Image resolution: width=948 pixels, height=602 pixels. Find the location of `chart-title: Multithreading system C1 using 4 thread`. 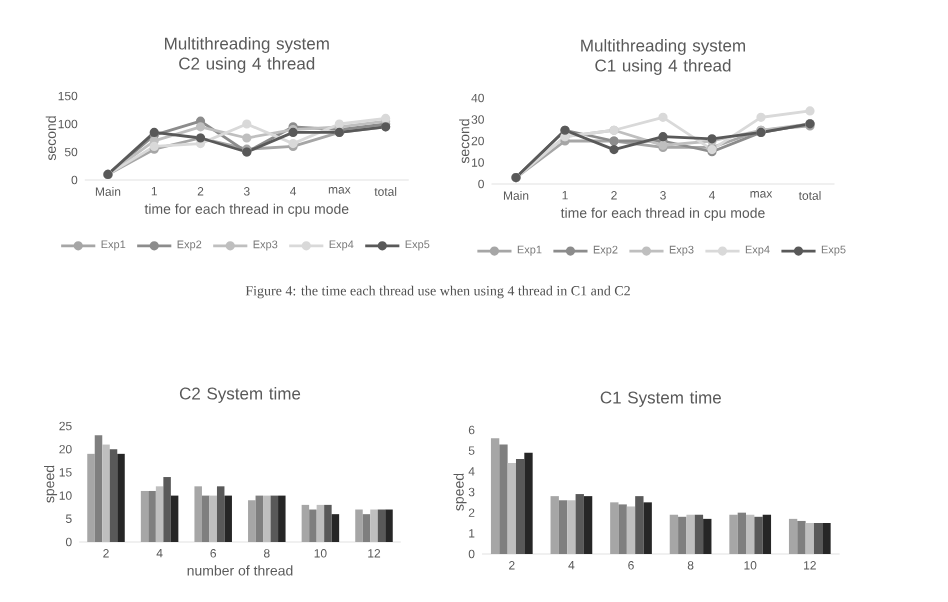

chart-title: Multithreading system C1 using 4 thread is located at coordinates (663, 57).